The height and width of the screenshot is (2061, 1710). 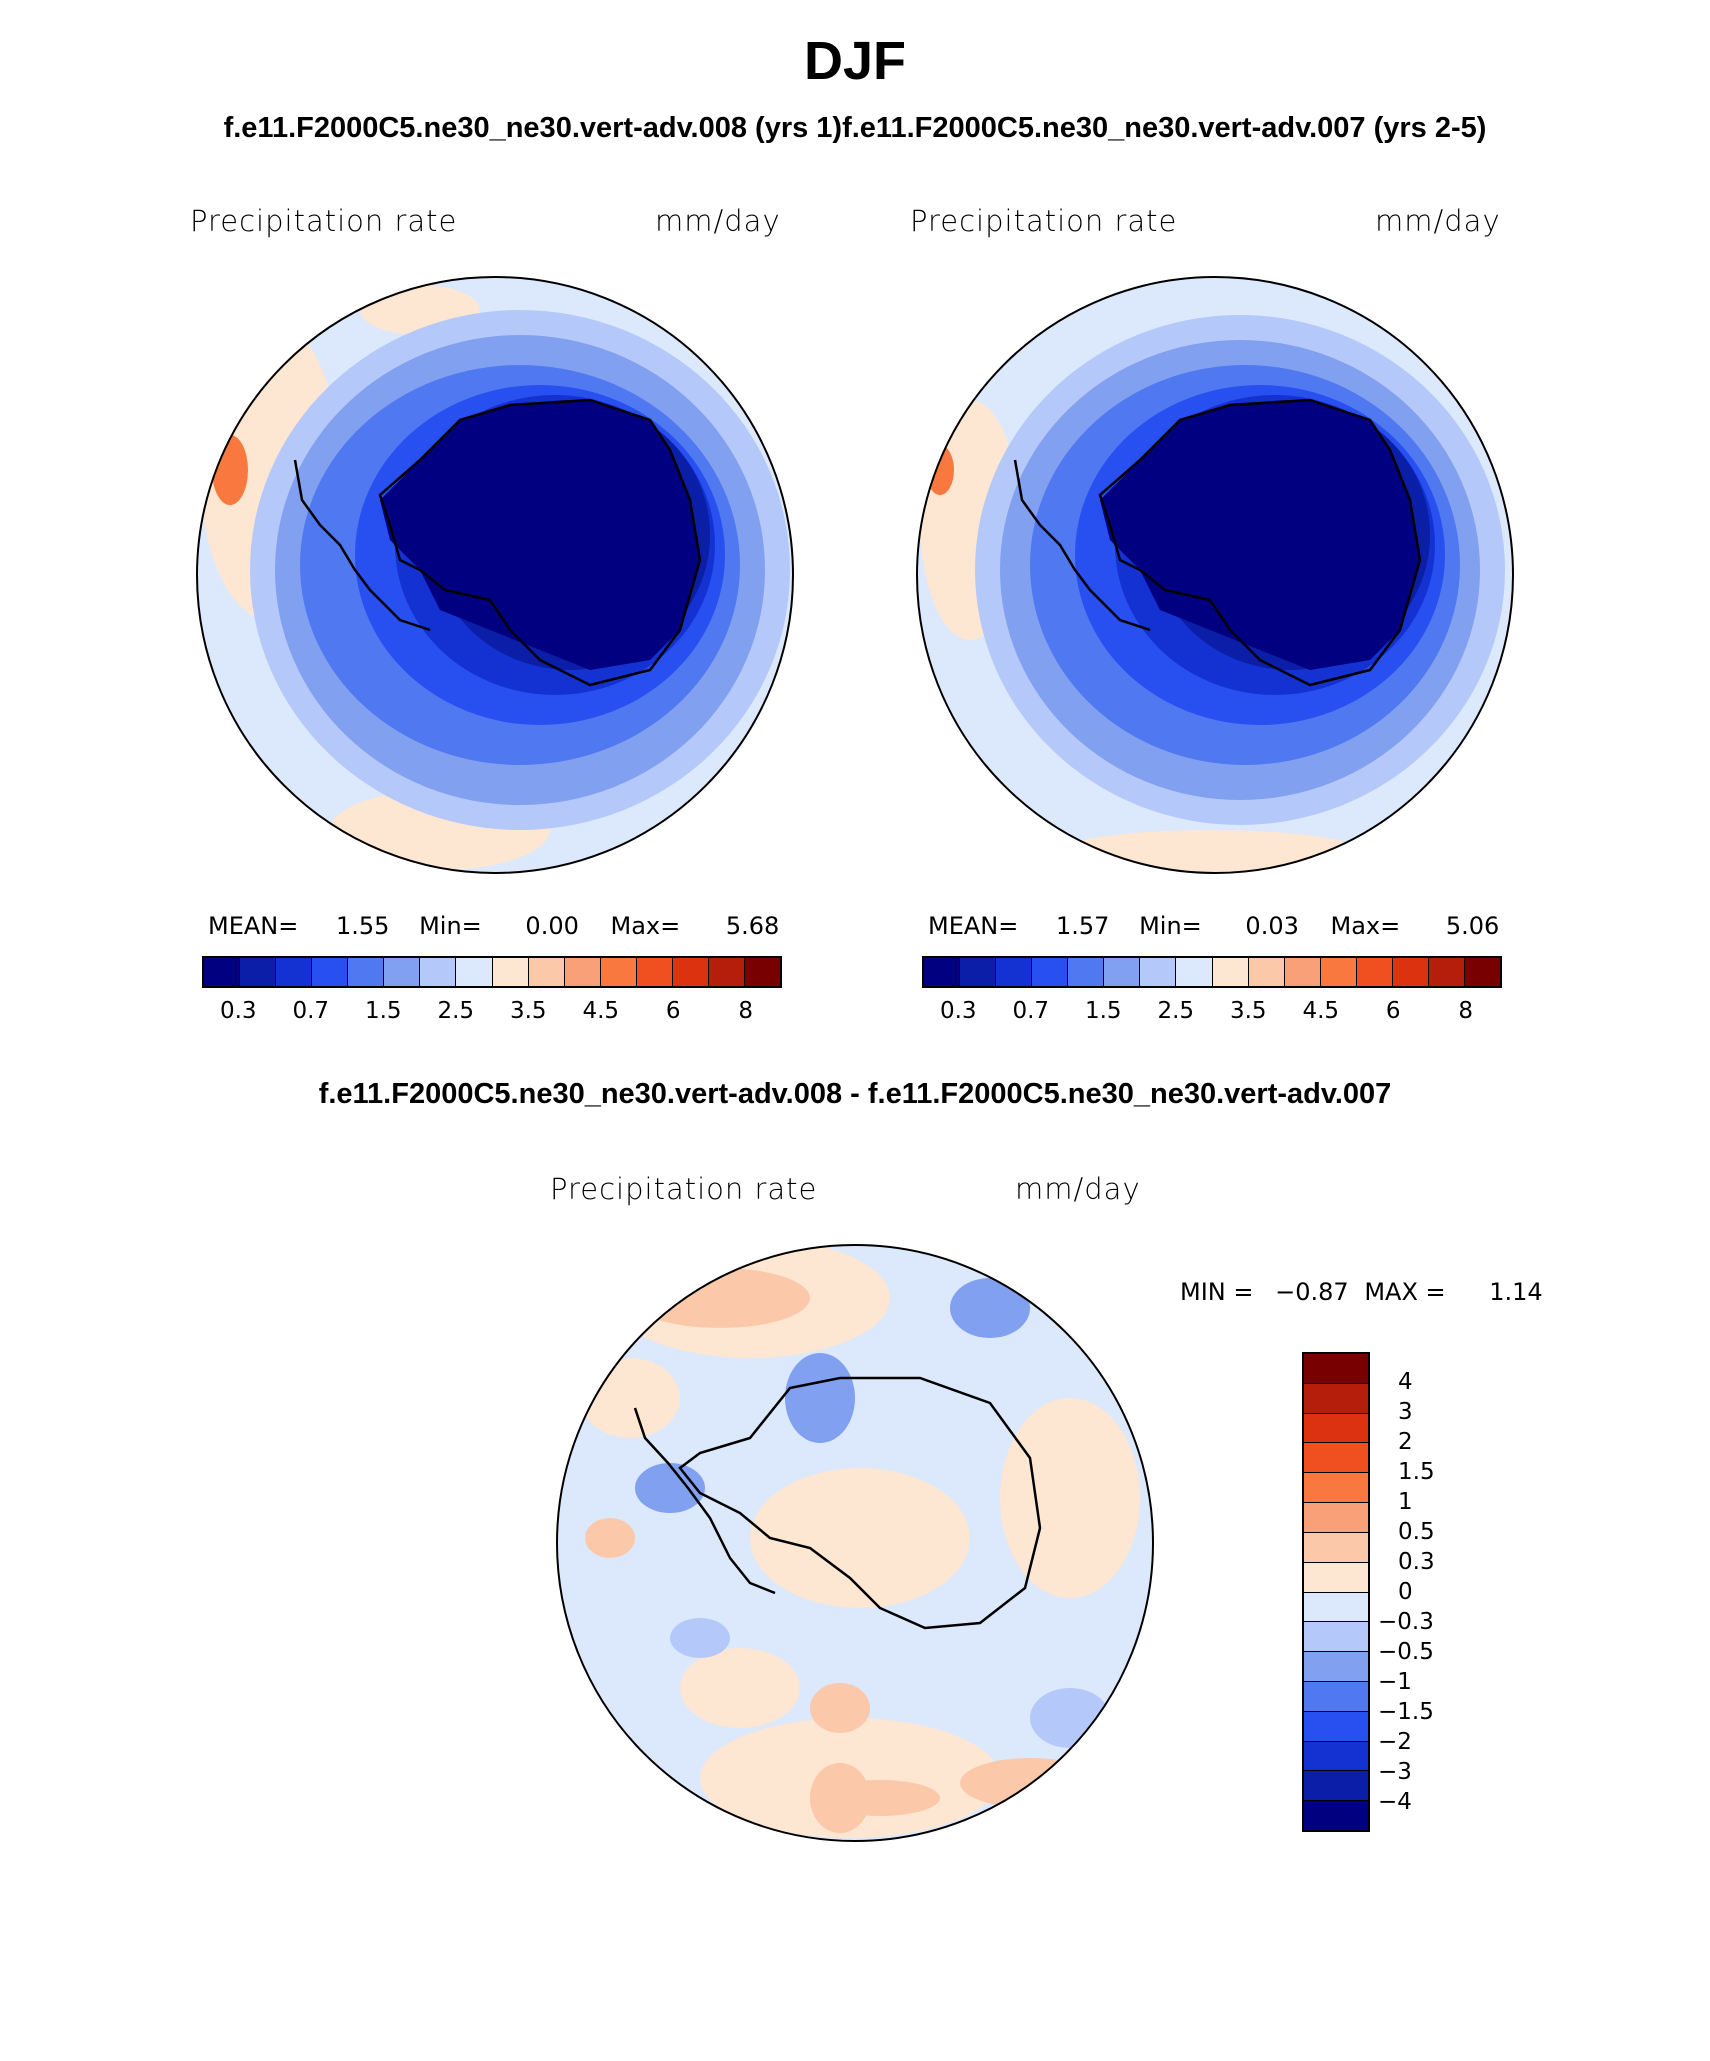 What do you see at coordinates (324, 221) in the screenshot?
I see `panel1-variable: Precipitation rate` at bounding box center [324, 221].